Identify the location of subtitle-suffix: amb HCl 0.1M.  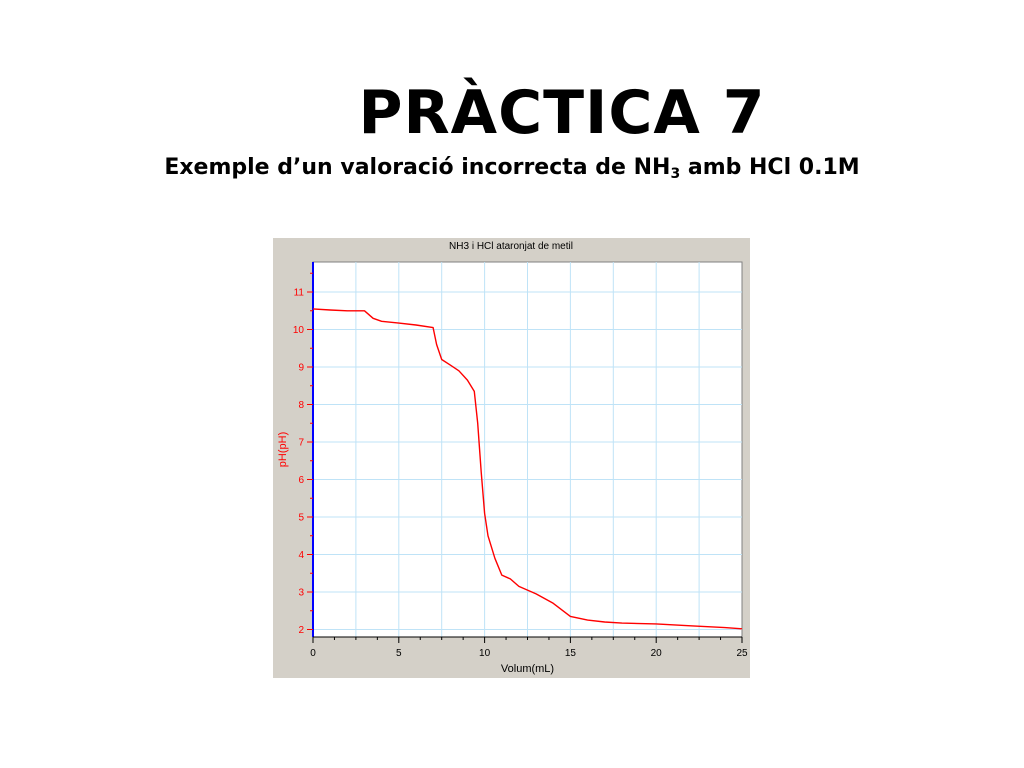
(770, 167).